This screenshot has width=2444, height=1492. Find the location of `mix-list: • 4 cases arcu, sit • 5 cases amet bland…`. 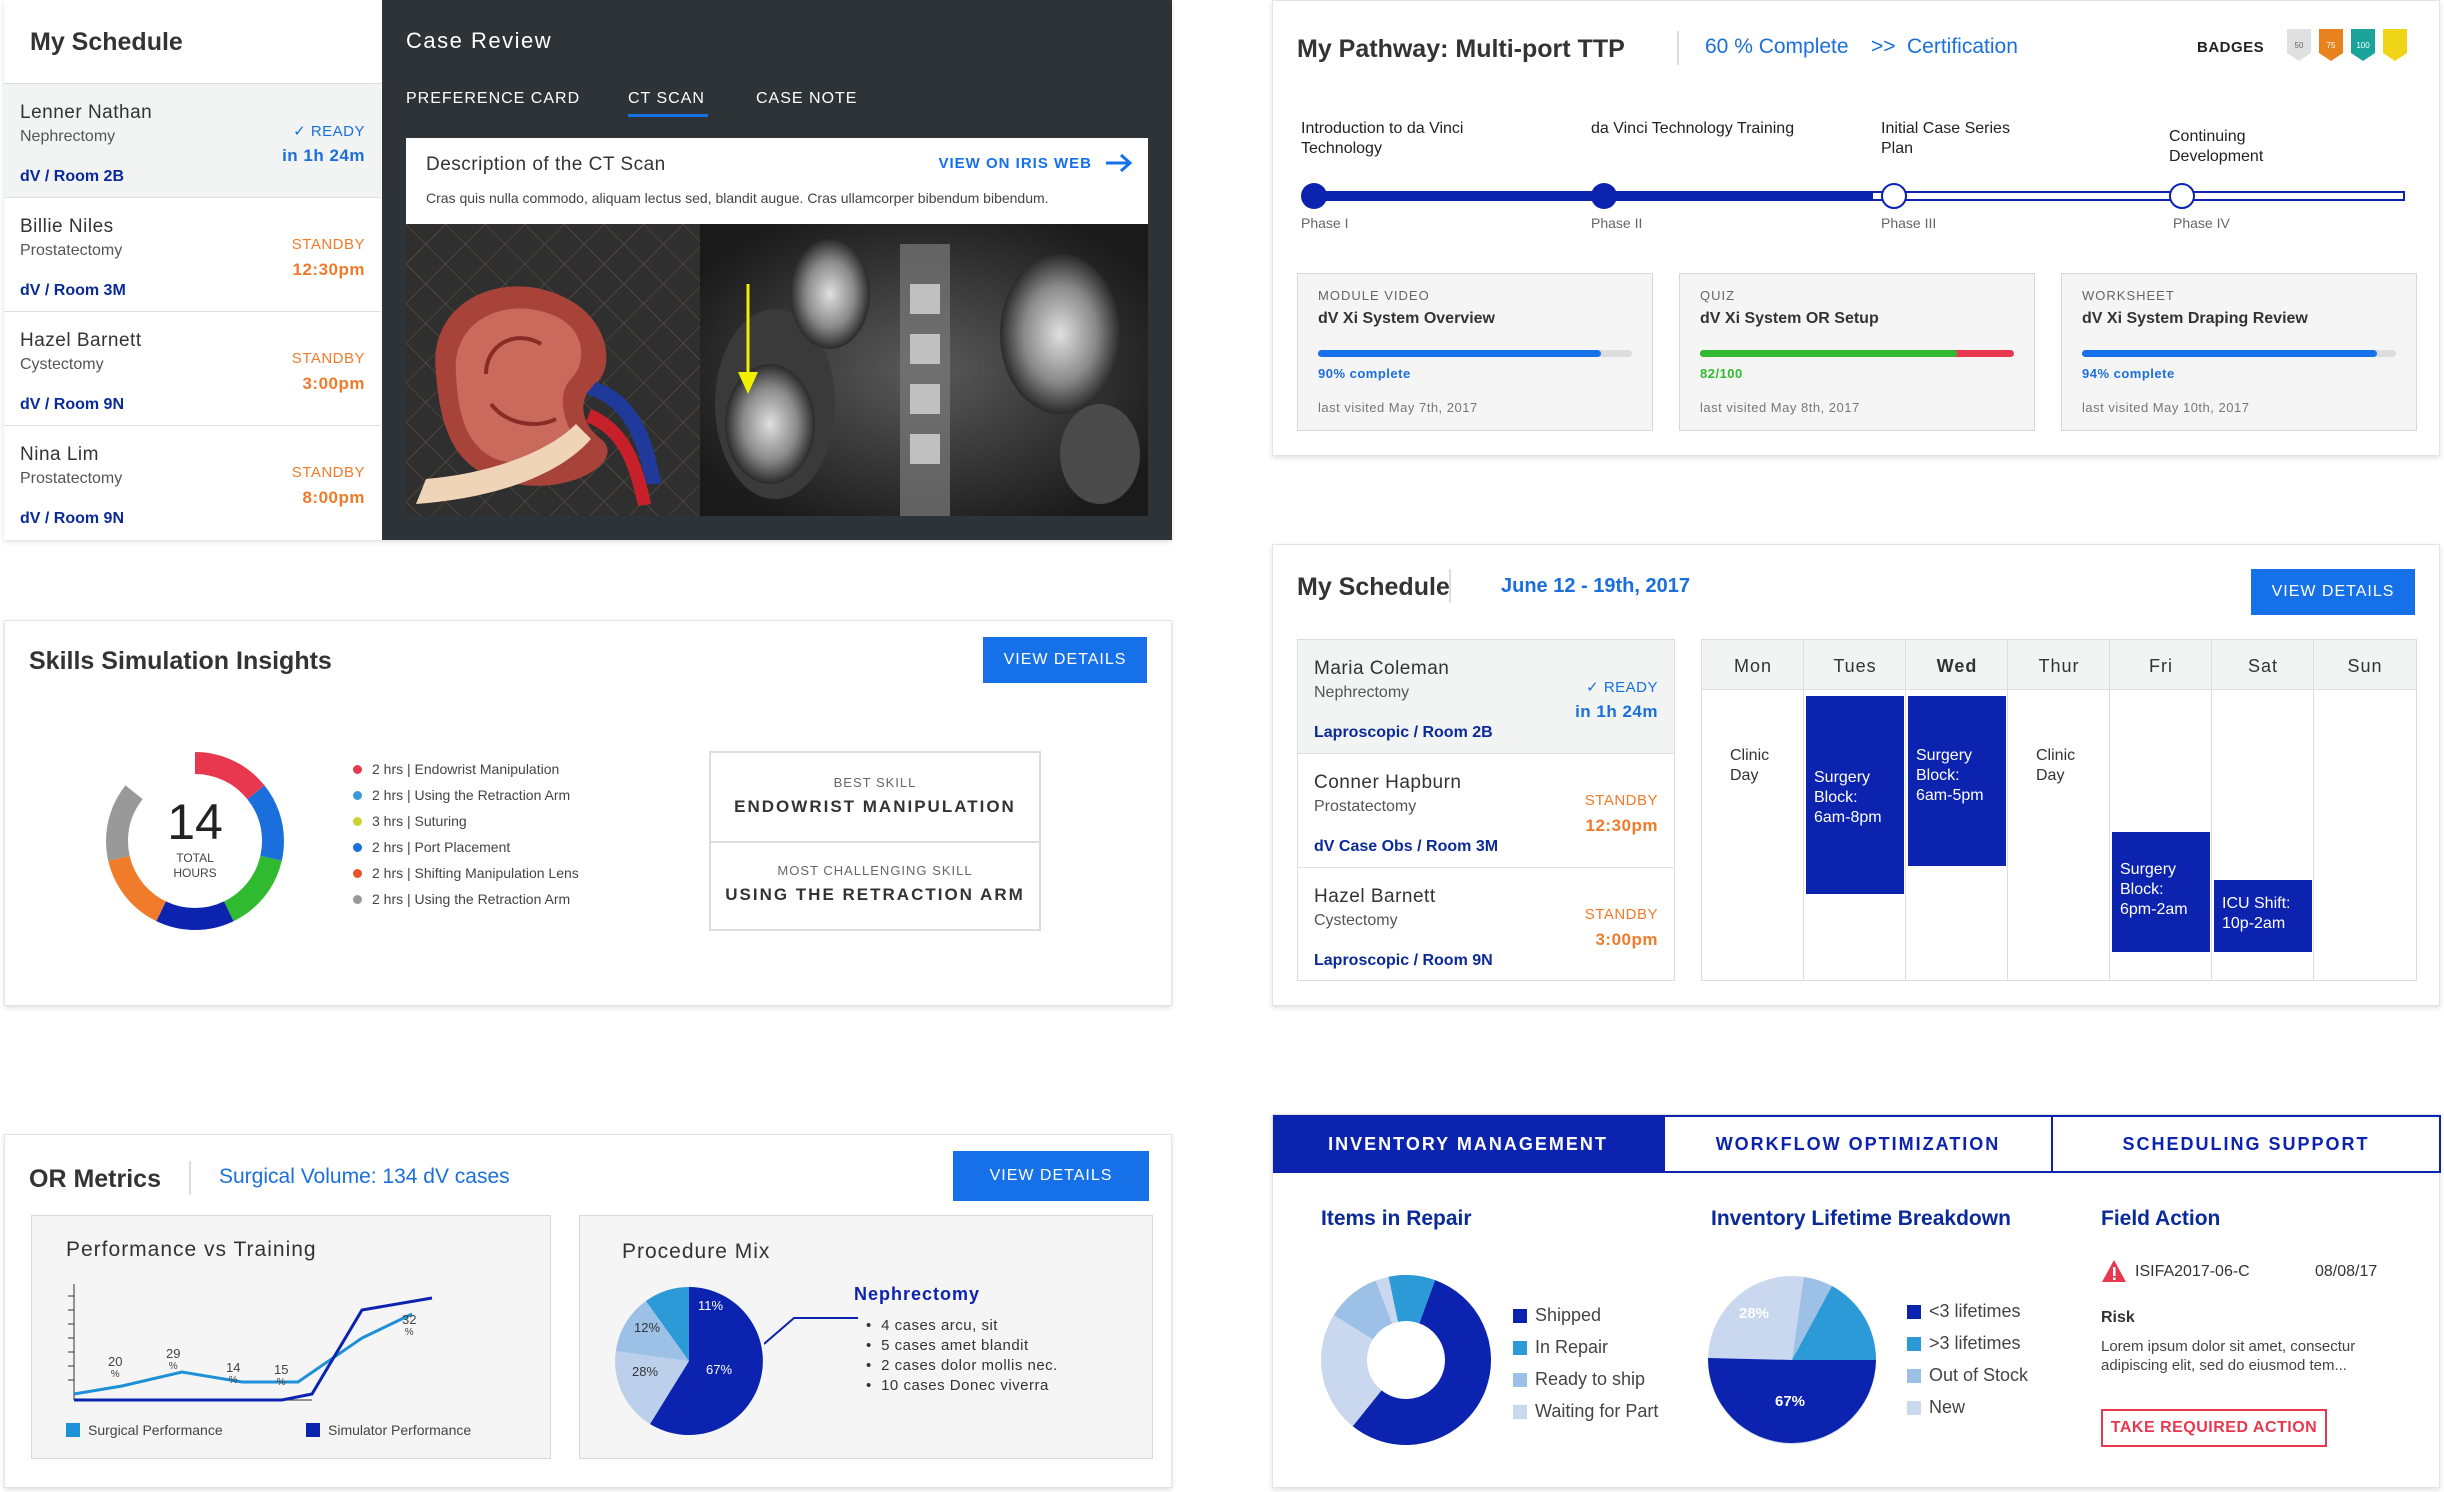

mix-list: • 4 cases arcu, sit • 5 cases amet bland… is located at coordinates (962, 1356).